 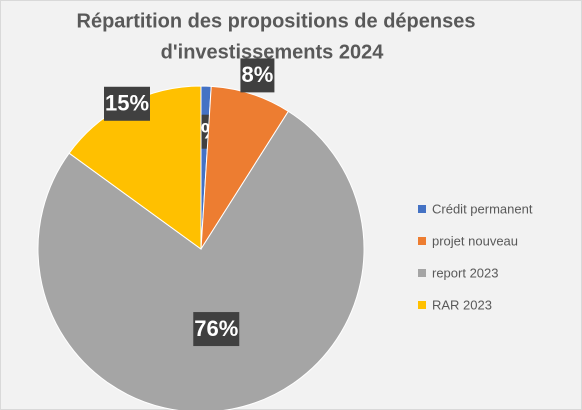 I want to click on legend-label: Crédit permanent, so click(x=482, y=208).